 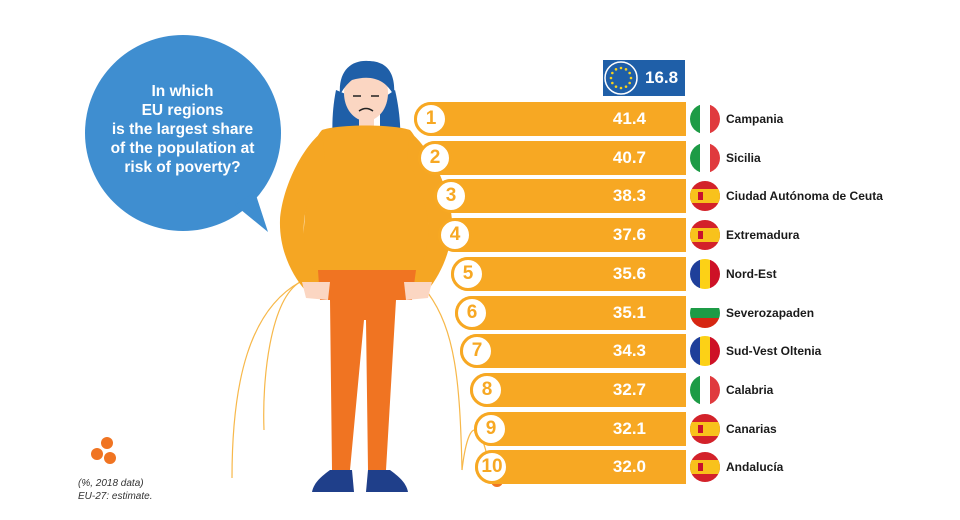 I want to click on value-label: 38.3, so click(x=629, y=195).